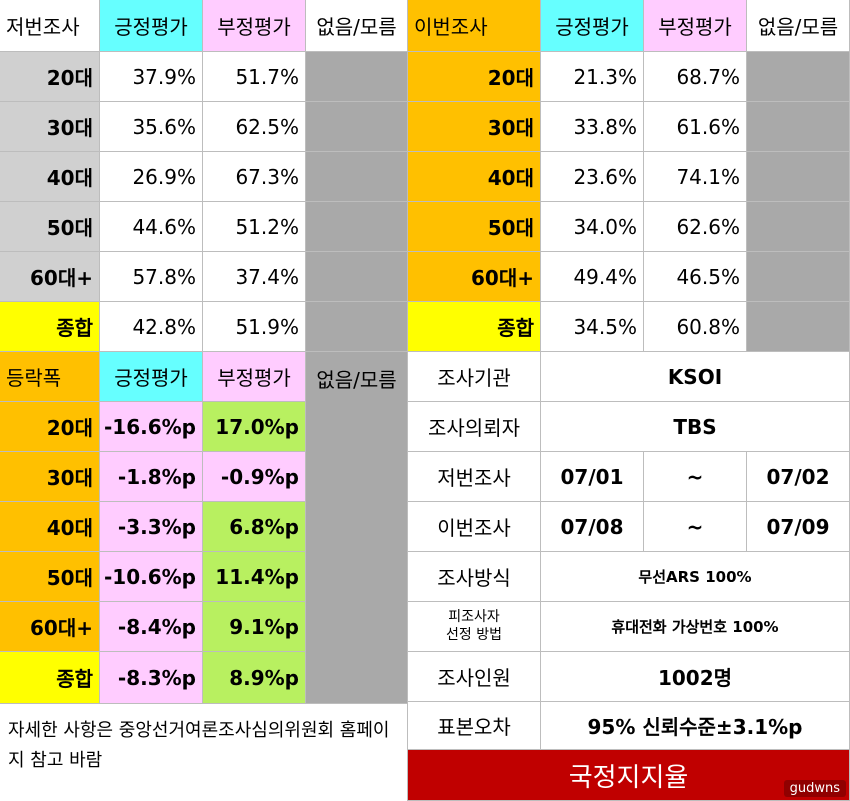  What do you see at coordinates (695, 177) in the screenshot?
I see `curr-neg-value: 74.1%` at bounding box center [695, 177].